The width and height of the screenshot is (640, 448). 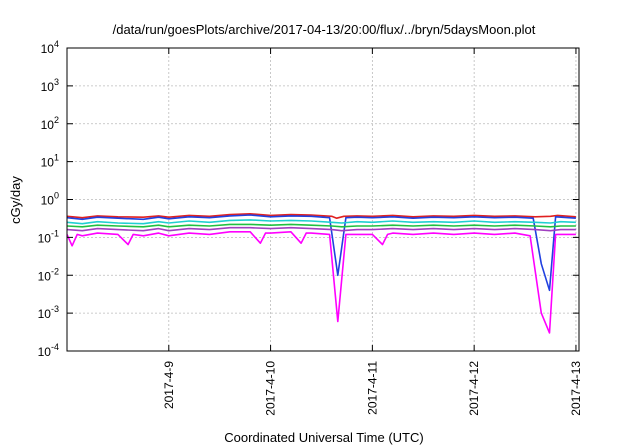 I want to click on x-axis-label: Coordinated Universal Time (UTC), so click(x=323, y=437).